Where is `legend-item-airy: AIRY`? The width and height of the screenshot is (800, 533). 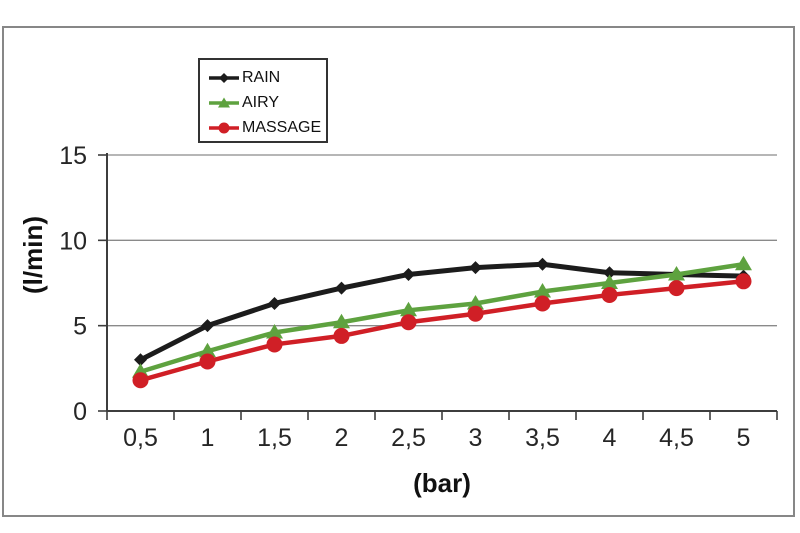 legend-item-airy: AIRY is located at coordinates (267, 102).